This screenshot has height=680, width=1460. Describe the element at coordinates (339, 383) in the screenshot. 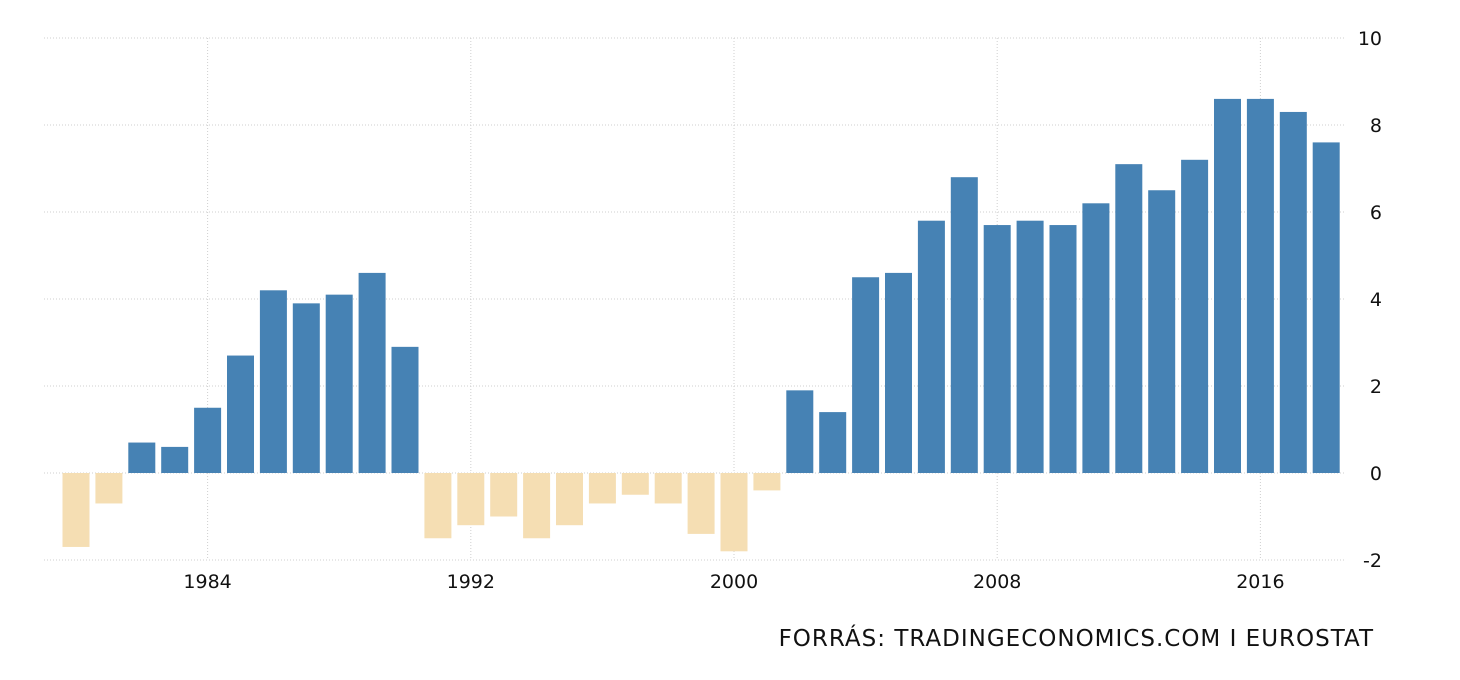

I see `bar-1988` at that location.